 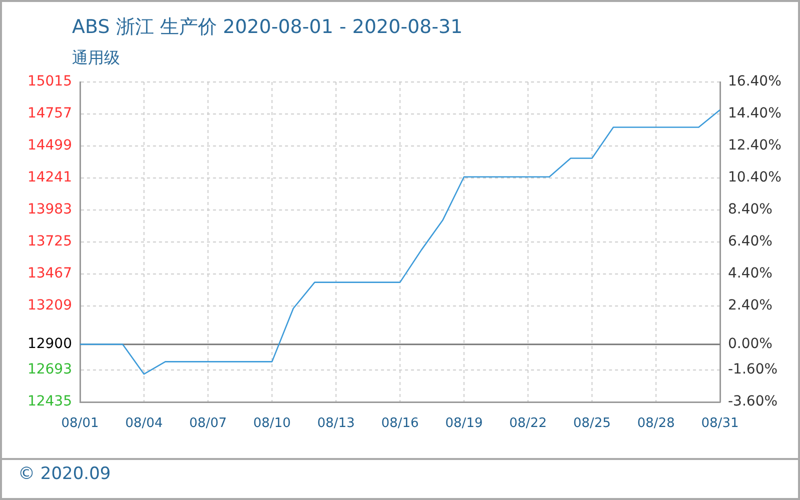 What do you see at coordinates (49, 306) in the screenshot?
I see `y-tick-label: 13209` at bounding box center [49, 306].